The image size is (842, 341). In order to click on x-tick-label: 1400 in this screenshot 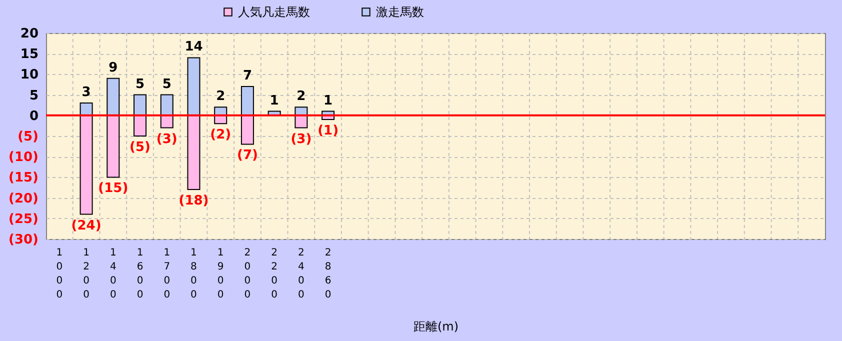, I will do `click(113, 274)`.